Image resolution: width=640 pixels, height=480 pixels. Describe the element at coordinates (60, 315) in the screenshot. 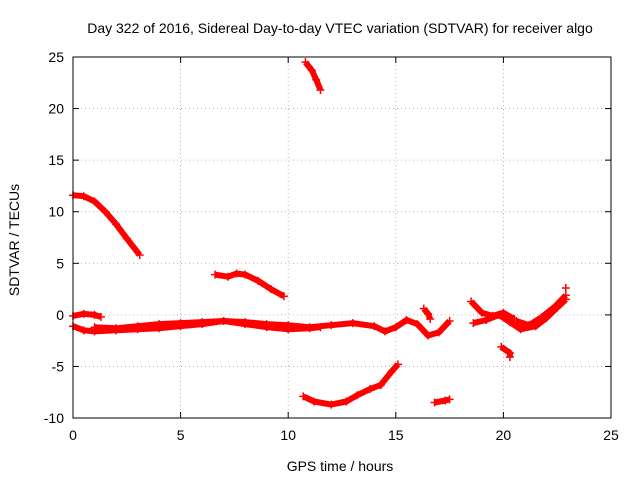

I see `y-tick-label: 0` at that location.